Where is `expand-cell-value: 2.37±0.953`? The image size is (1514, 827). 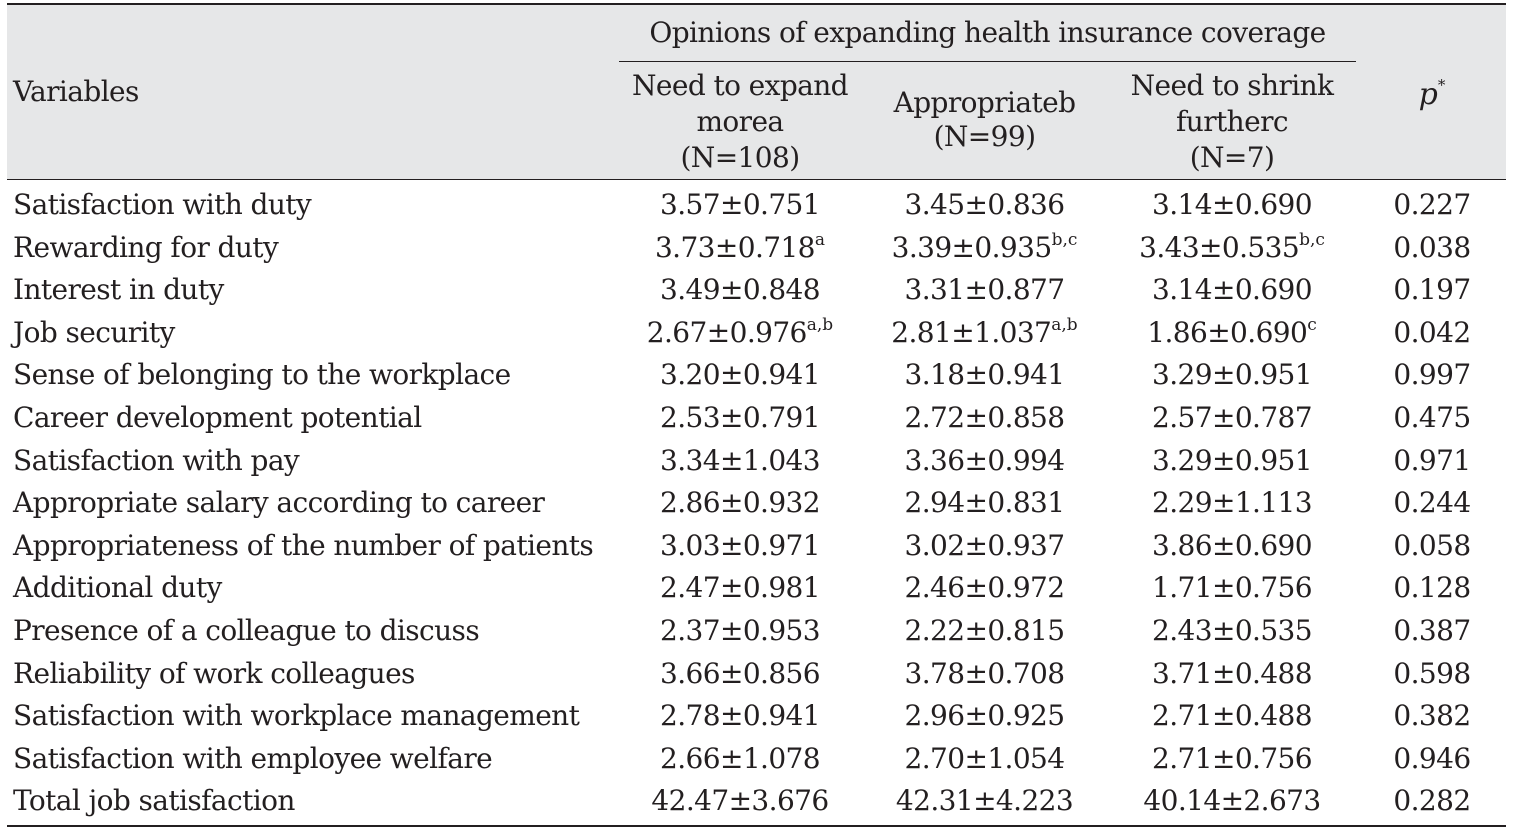
expand-cell-value: 2.37±0.953 is located at coordinates (740, 630).